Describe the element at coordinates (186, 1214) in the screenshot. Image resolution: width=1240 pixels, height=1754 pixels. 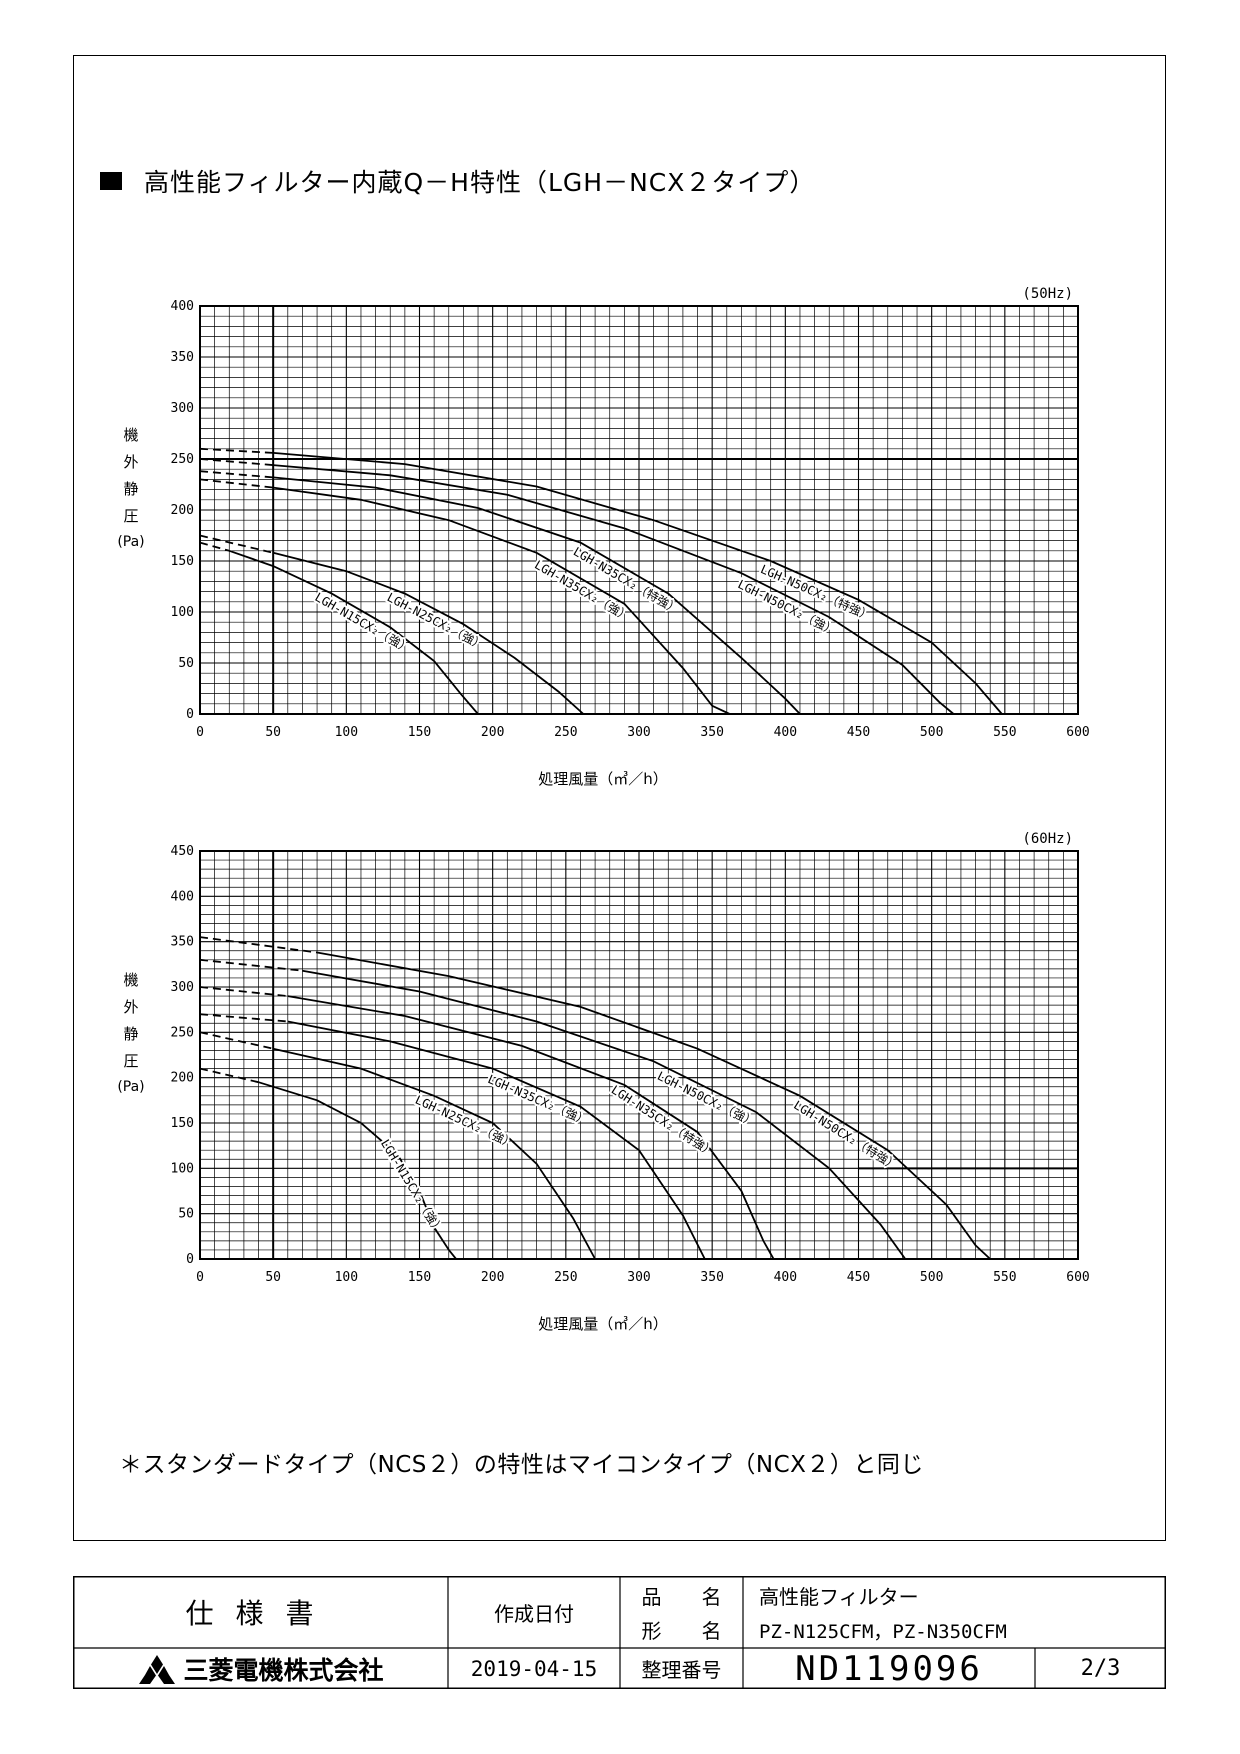
I see `y-tick-label: 50` at that location.